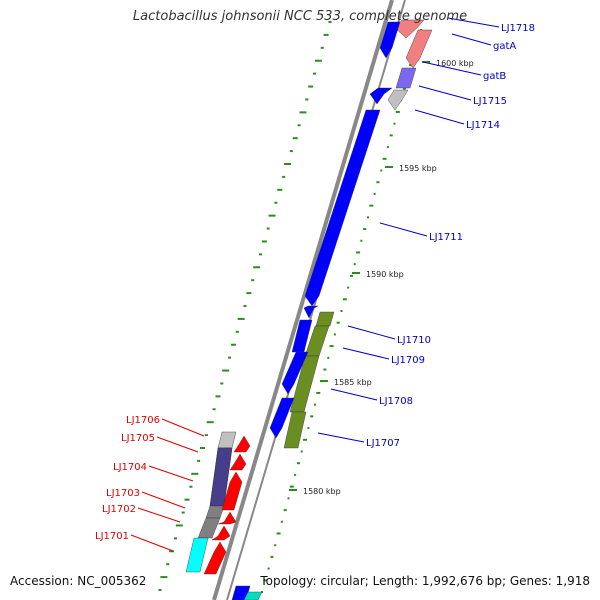  What do you see at coordinates (383, 443) in the screenshot?
I see `gene-label-lj1707: LJ1707` at bounding box center [383, 443].